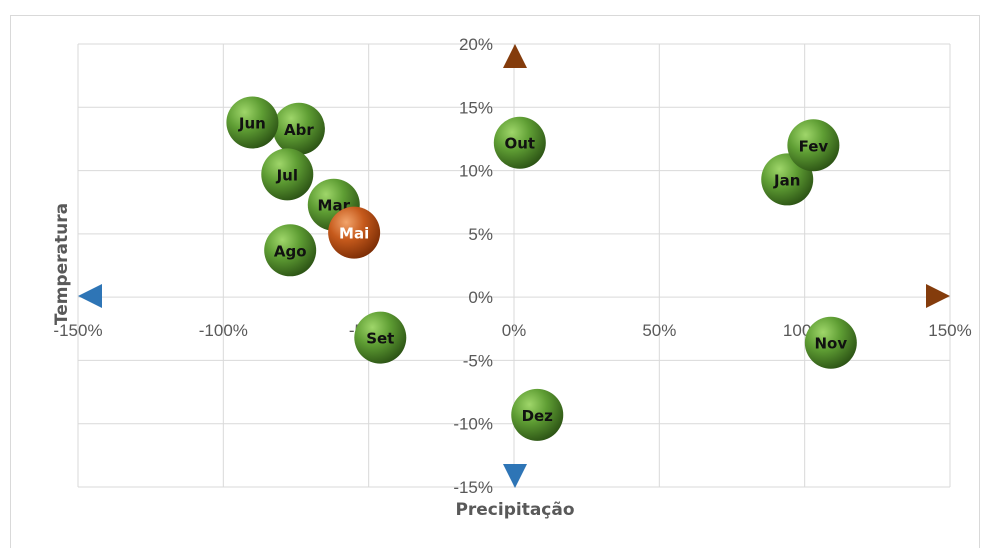 The height and width of the screenshot is (548, 992). Describe the element at coordinates (515, 476) in the screenshot. I see `y-axis-arrow-down` at that location.